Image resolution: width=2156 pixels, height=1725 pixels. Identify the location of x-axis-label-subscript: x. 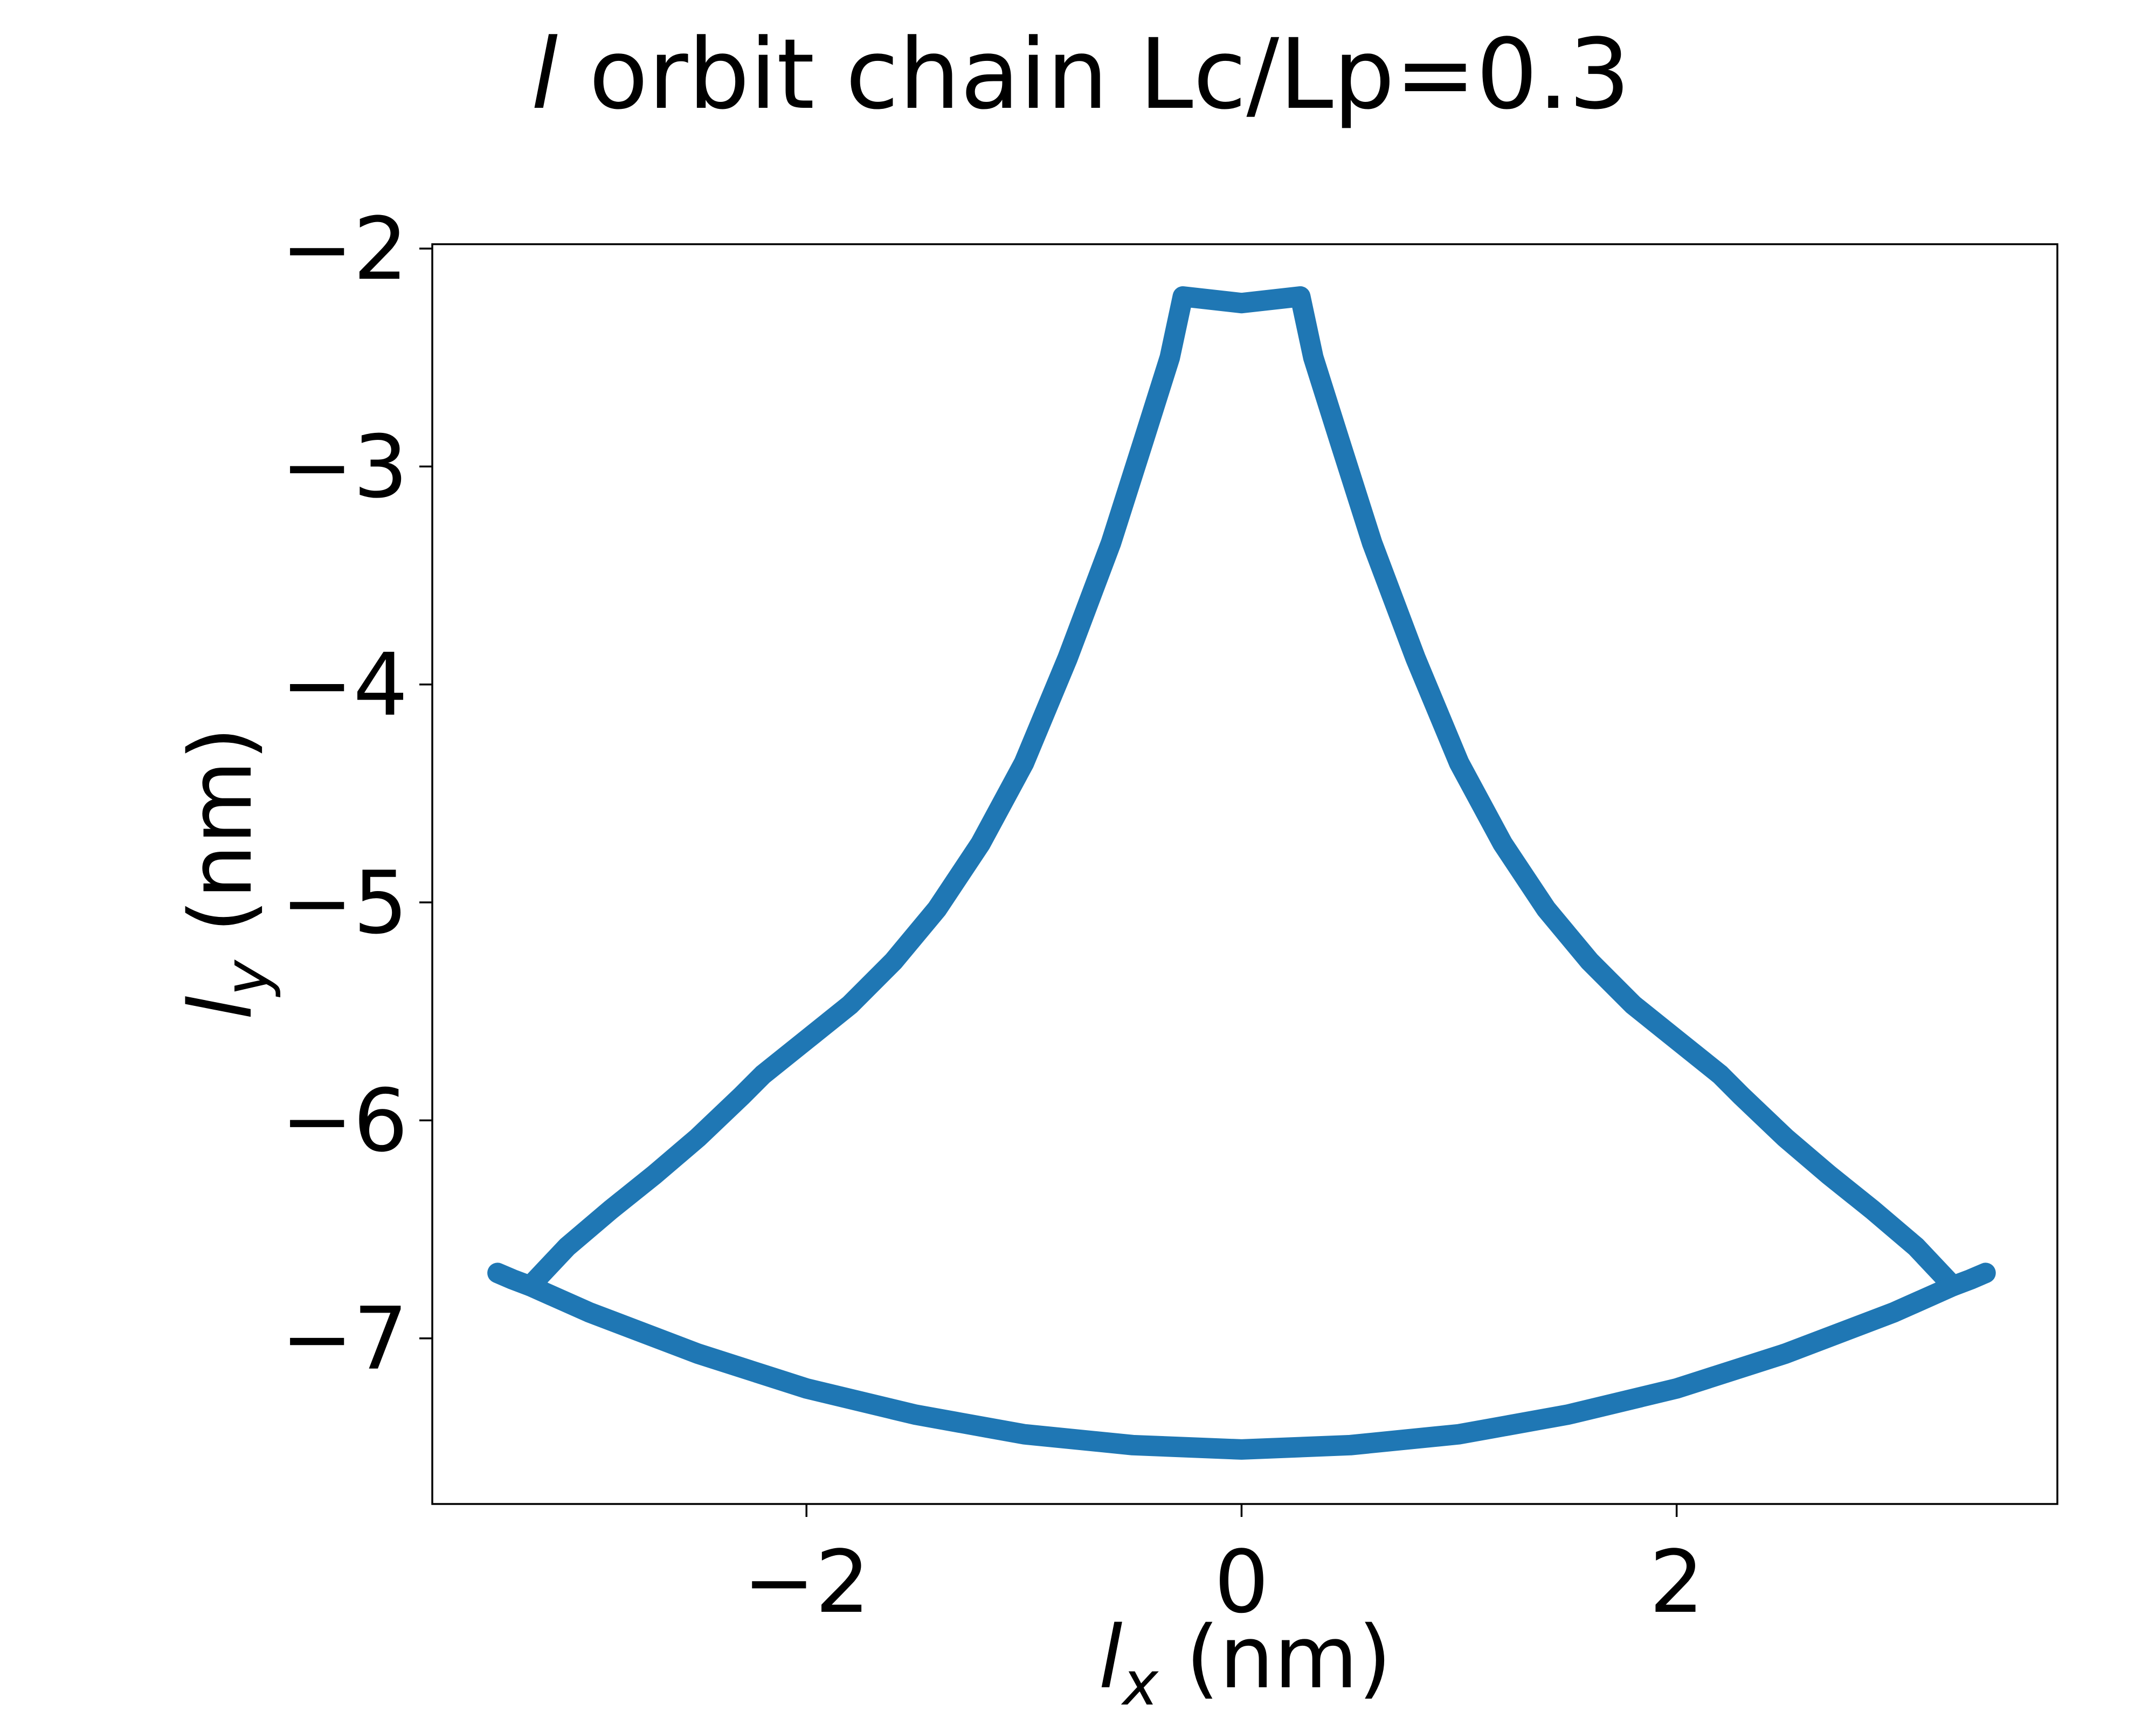
(1140, 1684).